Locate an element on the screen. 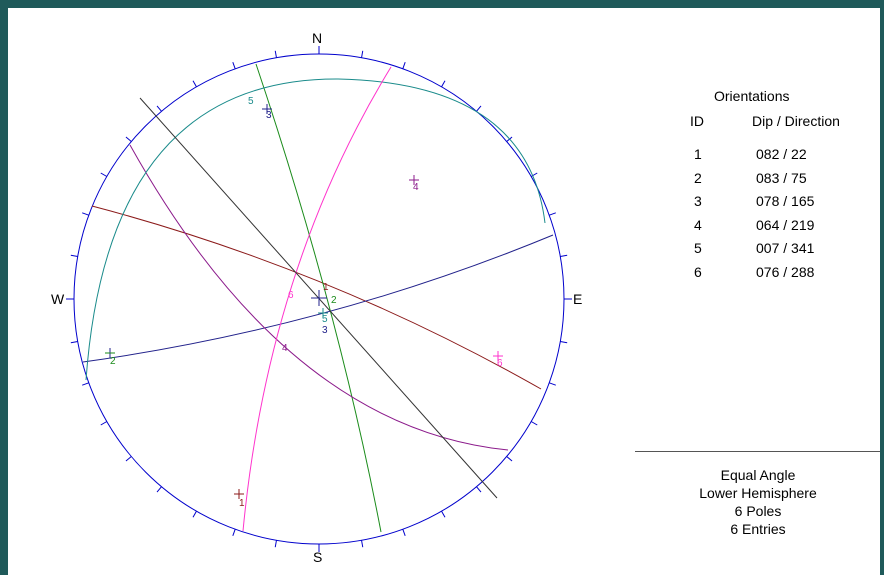 This screenshot has width=884, height=575. compass-south: S is located at coordinates (318, 557).